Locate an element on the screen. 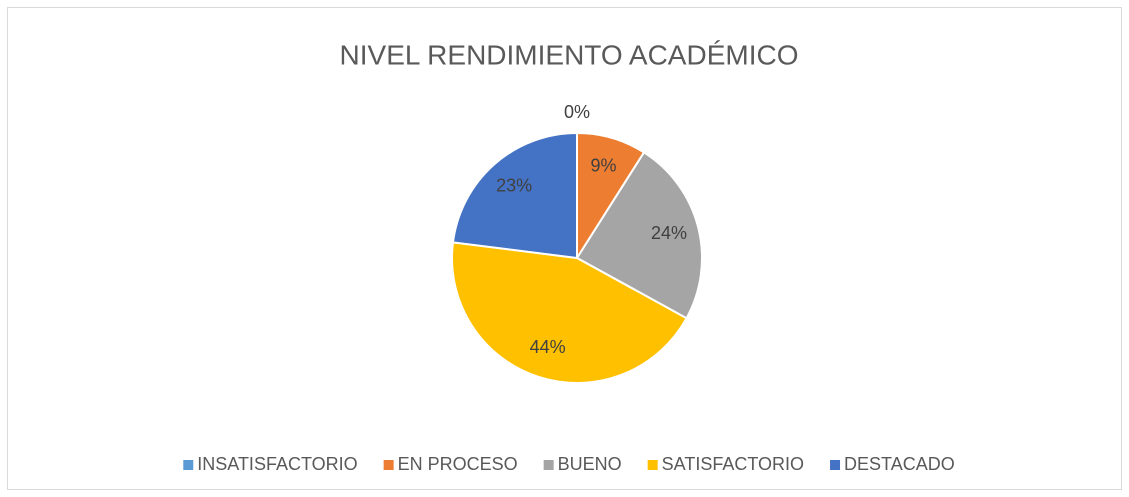  data-label: 44% is located at coordinates (548, 347).